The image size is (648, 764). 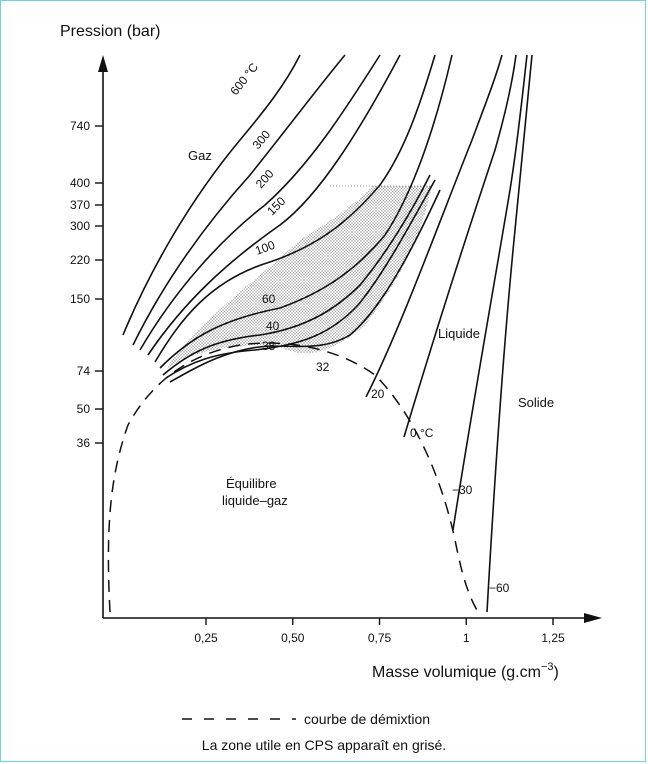 What do you see at coordinates (80, 299) in the screenshot?
I see `y-tick-label: 150` at bounding box center [80, 299].